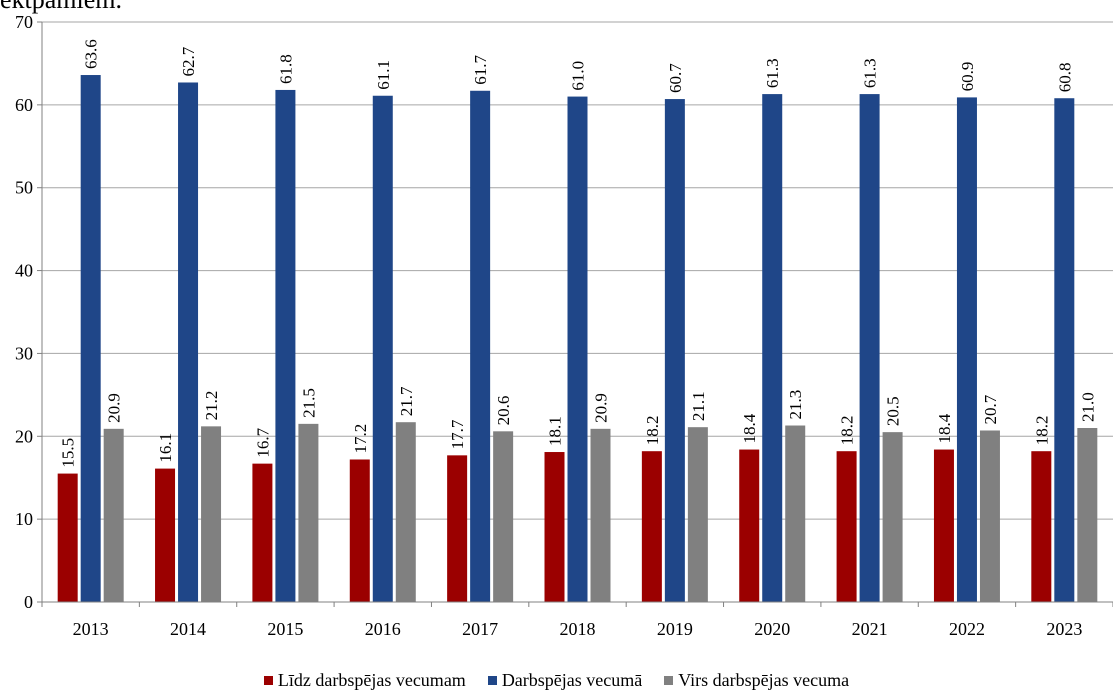 This screenshot has width=1113, height=691. Describe the element at coordinates (555, 431) in the screenshot. I see `data-label: 18.1` at that location.